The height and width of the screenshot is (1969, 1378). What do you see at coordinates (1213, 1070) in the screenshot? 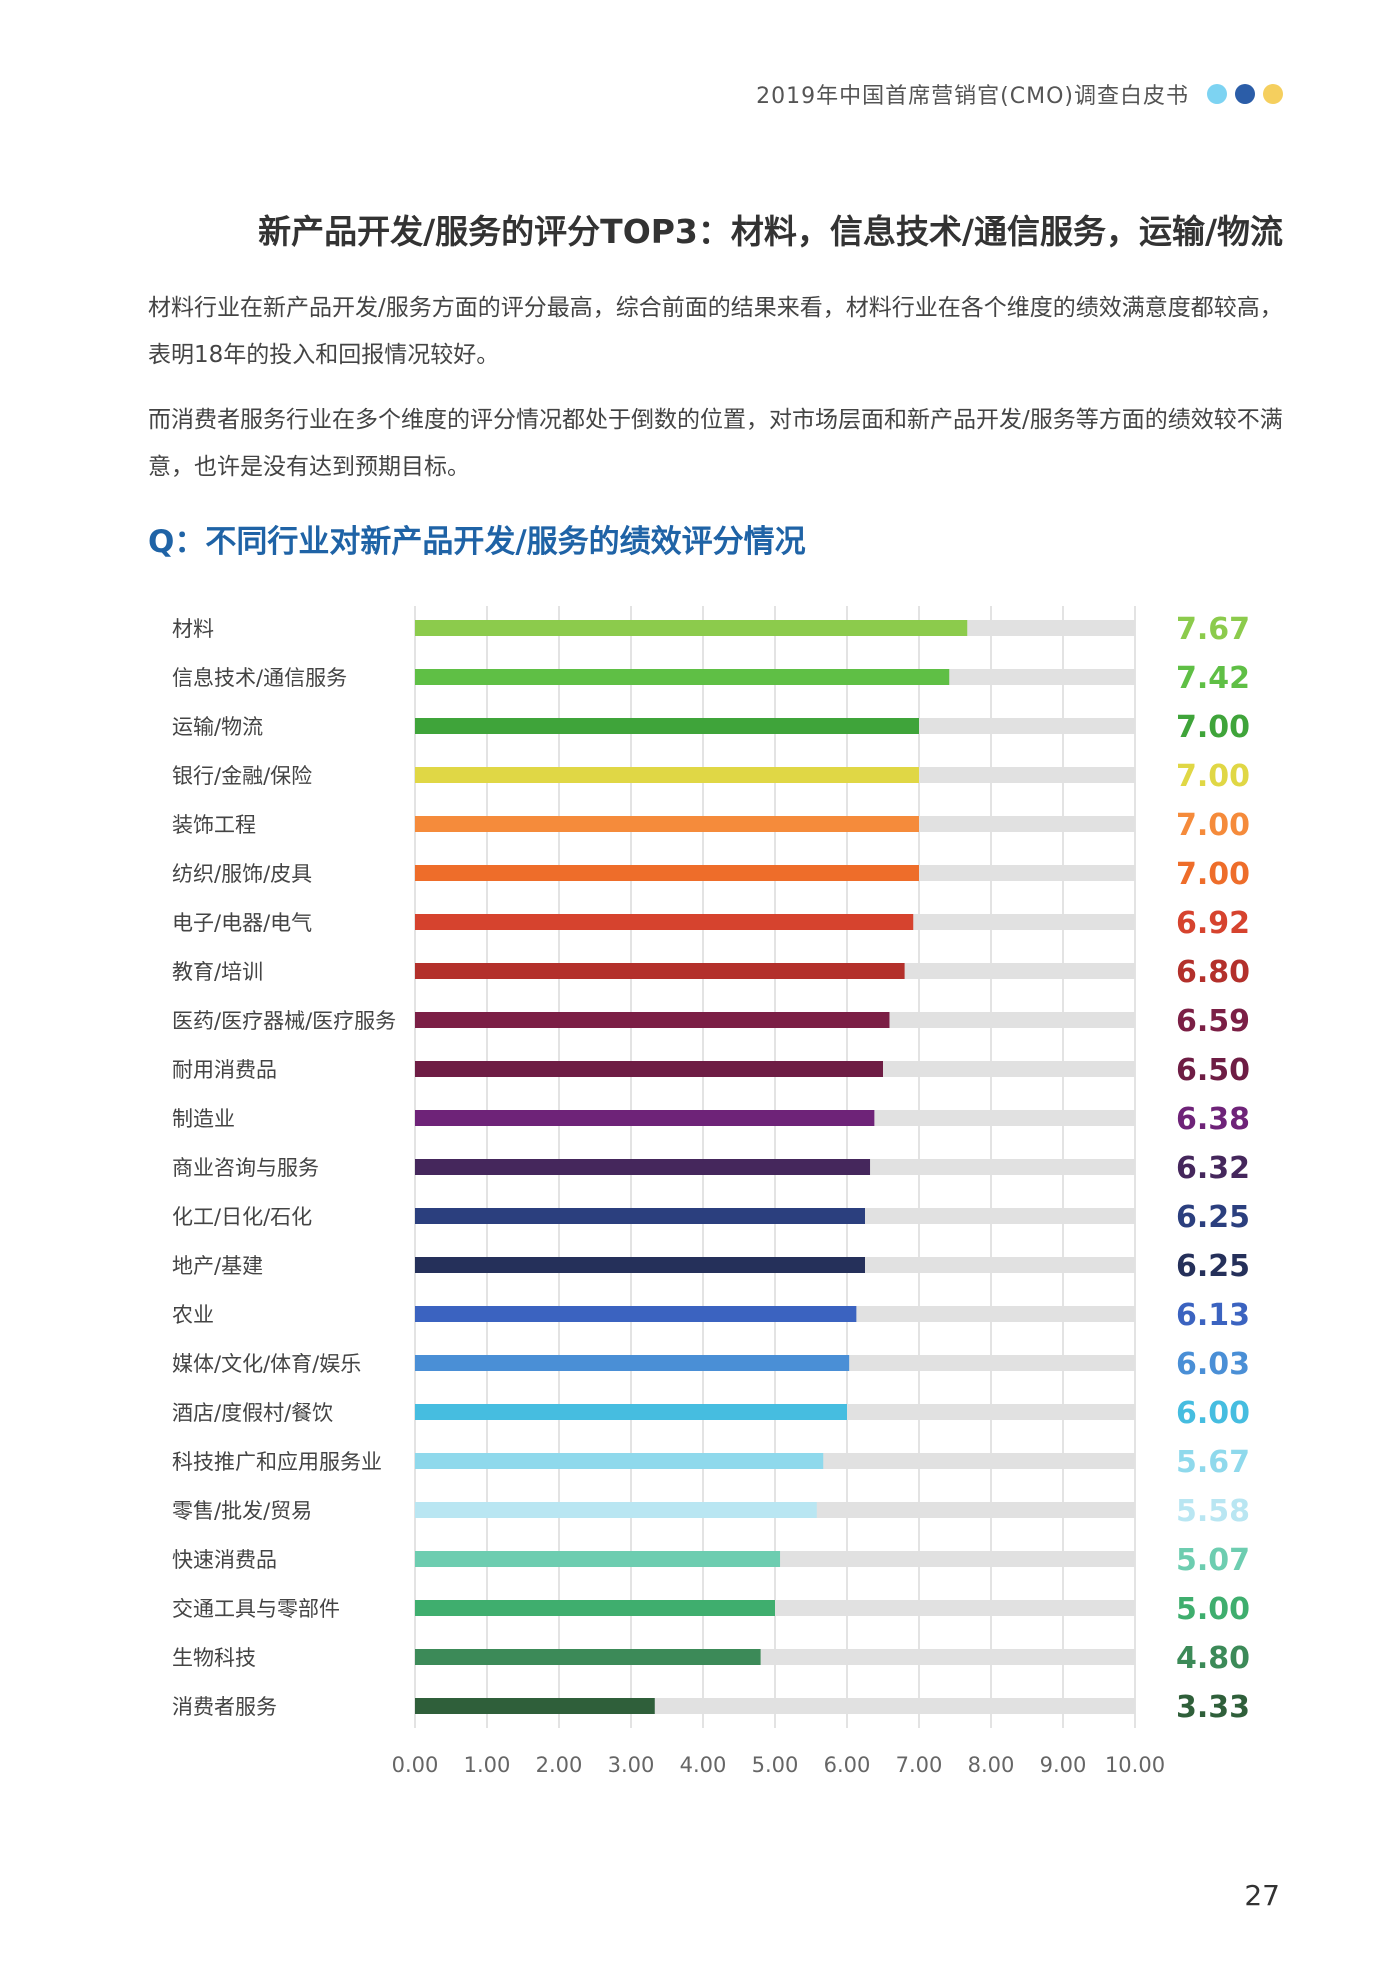
I see `data-label: 6.50` at bounding box center [1213, 1070].